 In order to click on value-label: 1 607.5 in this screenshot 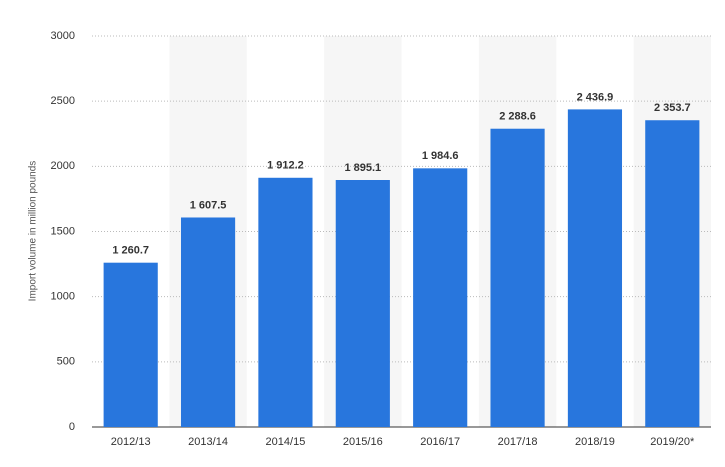, I will do `click(208, 205)`.